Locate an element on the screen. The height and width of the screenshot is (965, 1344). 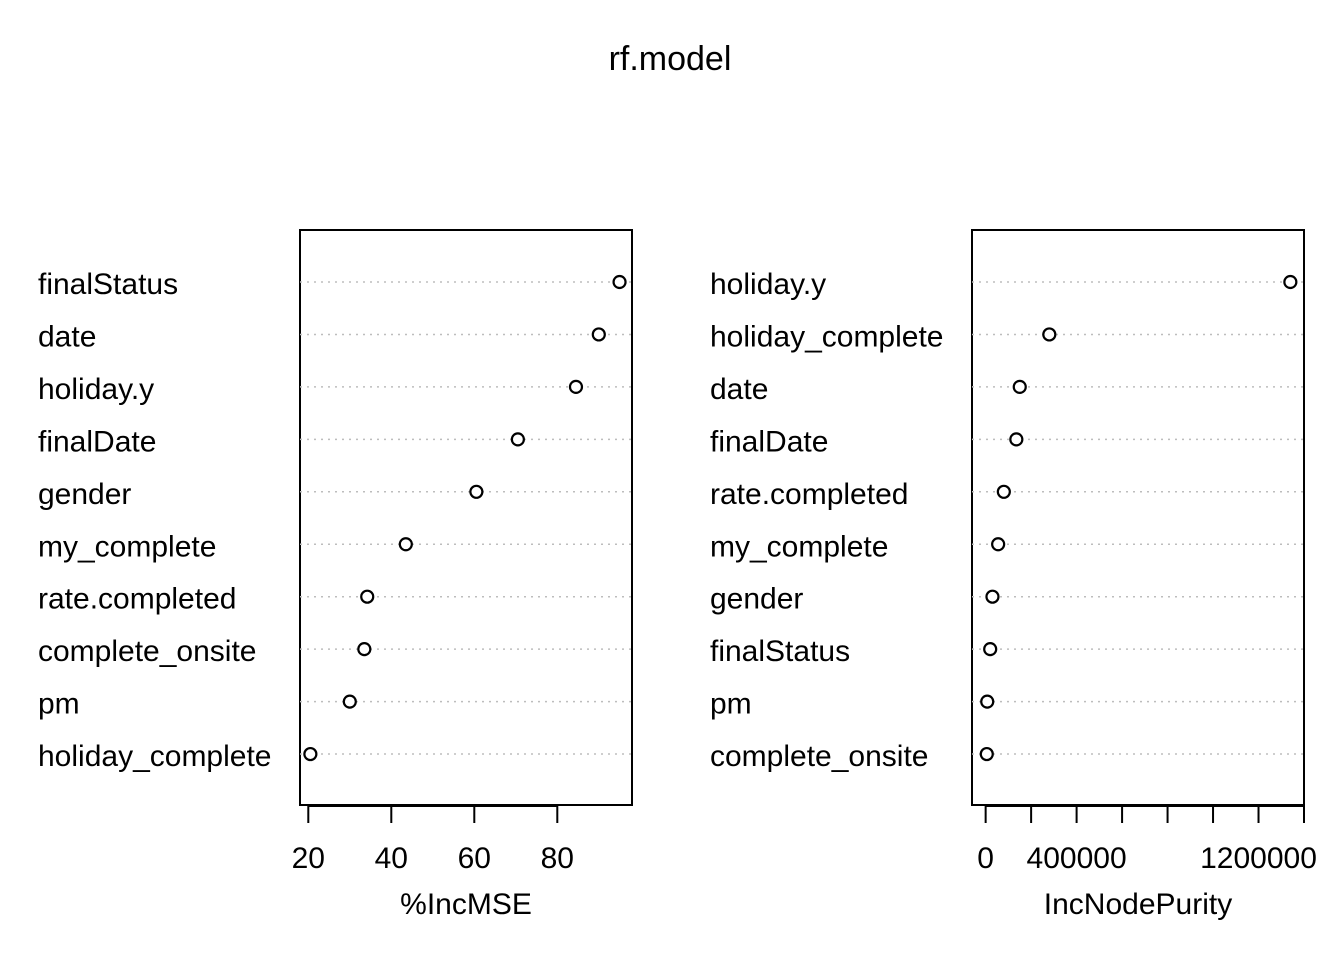
x-tick-label: 0 is located at coordinates (985, 858).